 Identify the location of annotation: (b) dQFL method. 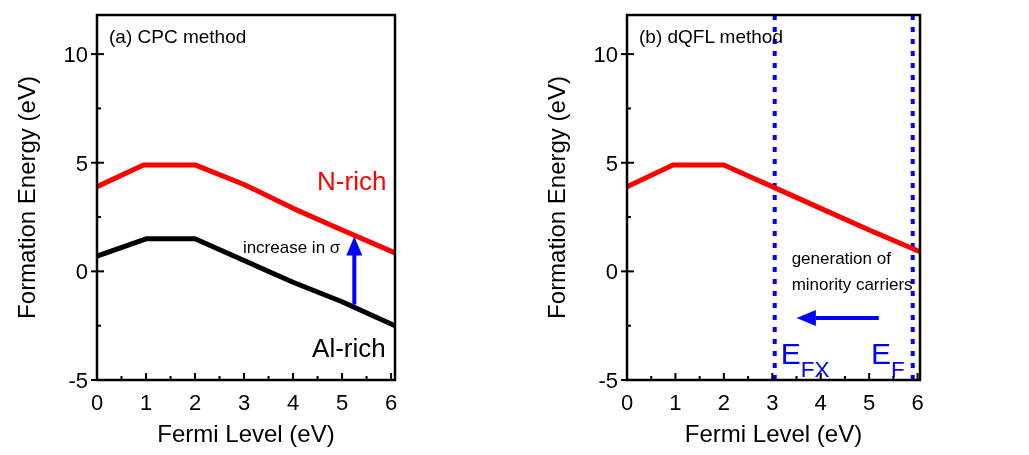
(711, 36).